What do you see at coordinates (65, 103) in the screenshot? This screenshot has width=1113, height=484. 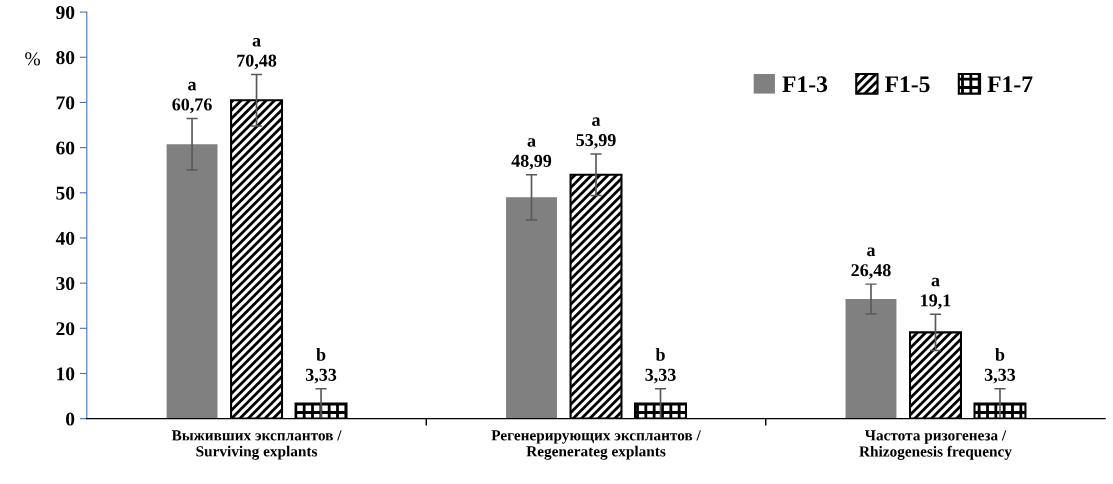 I see `y-tick-label: 70` at bounding box center [65, 103].